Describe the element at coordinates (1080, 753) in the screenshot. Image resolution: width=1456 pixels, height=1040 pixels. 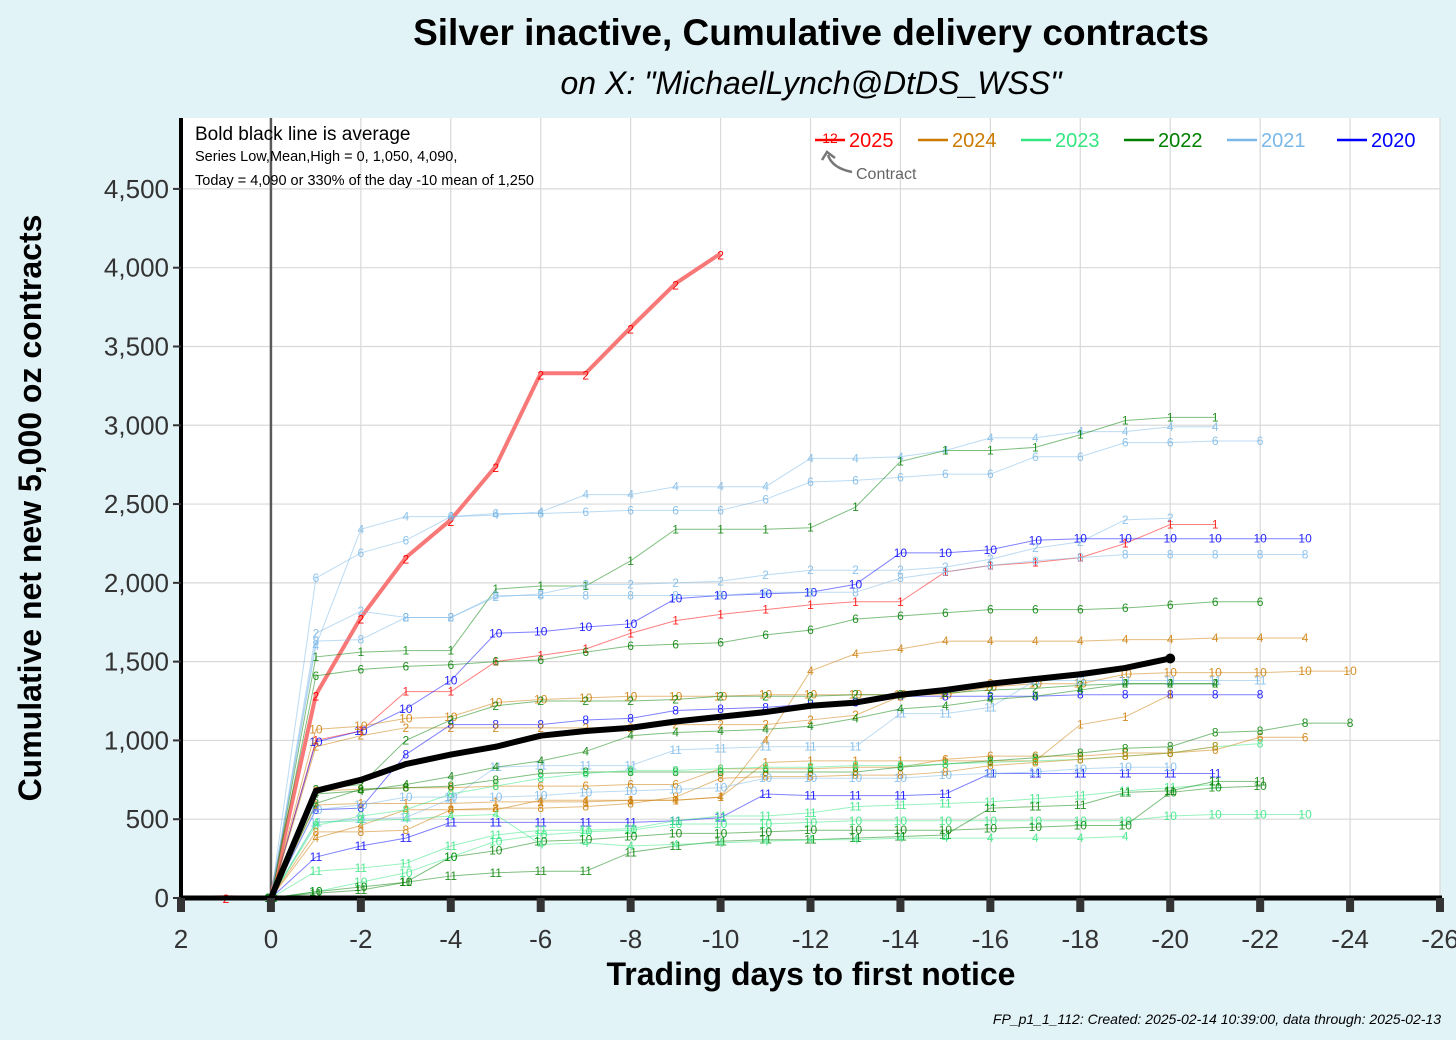
I see `point-label-18-18: 8` at that location.